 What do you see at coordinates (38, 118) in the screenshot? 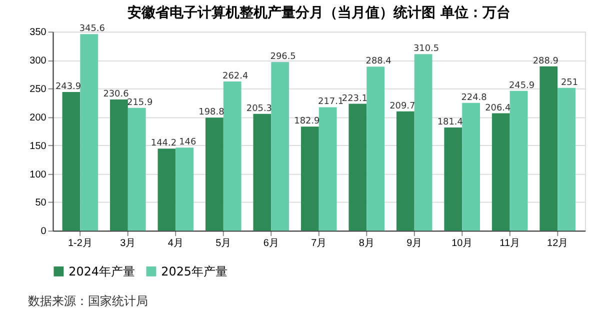
I see `y-tick-label: 200` at bounding box center [38, 118].